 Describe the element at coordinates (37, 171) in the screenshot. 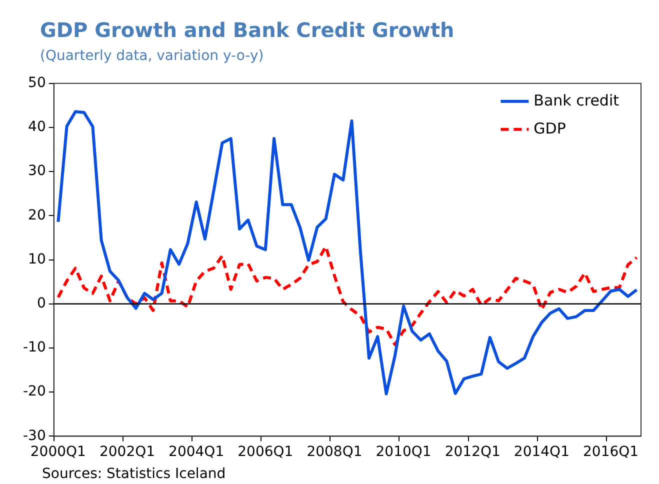

I see `y-tick-label: 30` at that location.